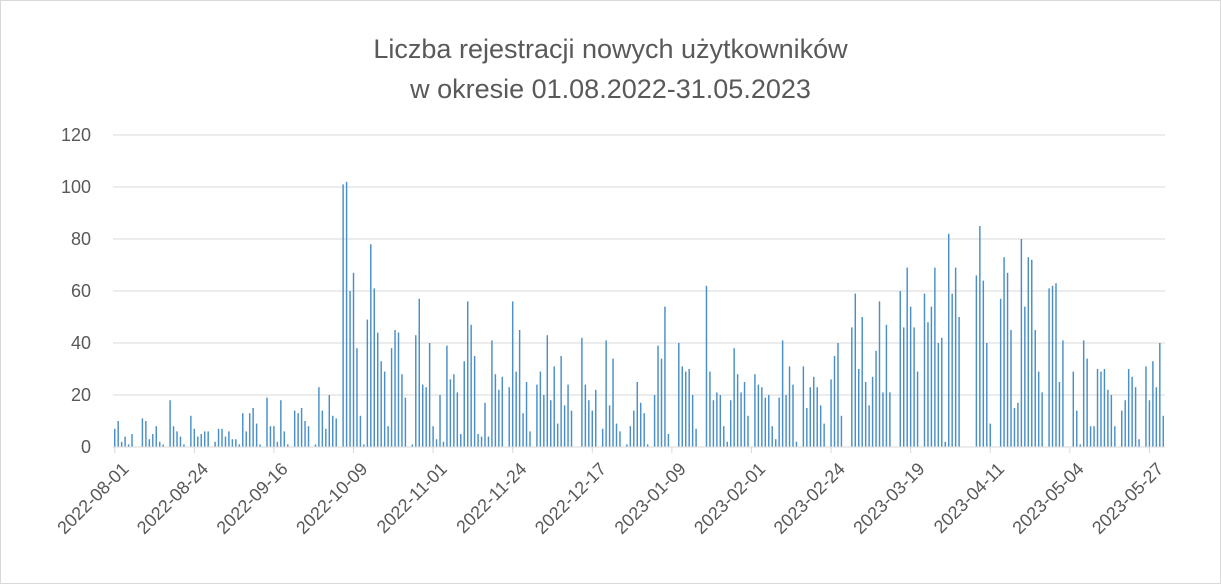  I want to click on x-tick-label: 2023-02-01, so click(729, 498).